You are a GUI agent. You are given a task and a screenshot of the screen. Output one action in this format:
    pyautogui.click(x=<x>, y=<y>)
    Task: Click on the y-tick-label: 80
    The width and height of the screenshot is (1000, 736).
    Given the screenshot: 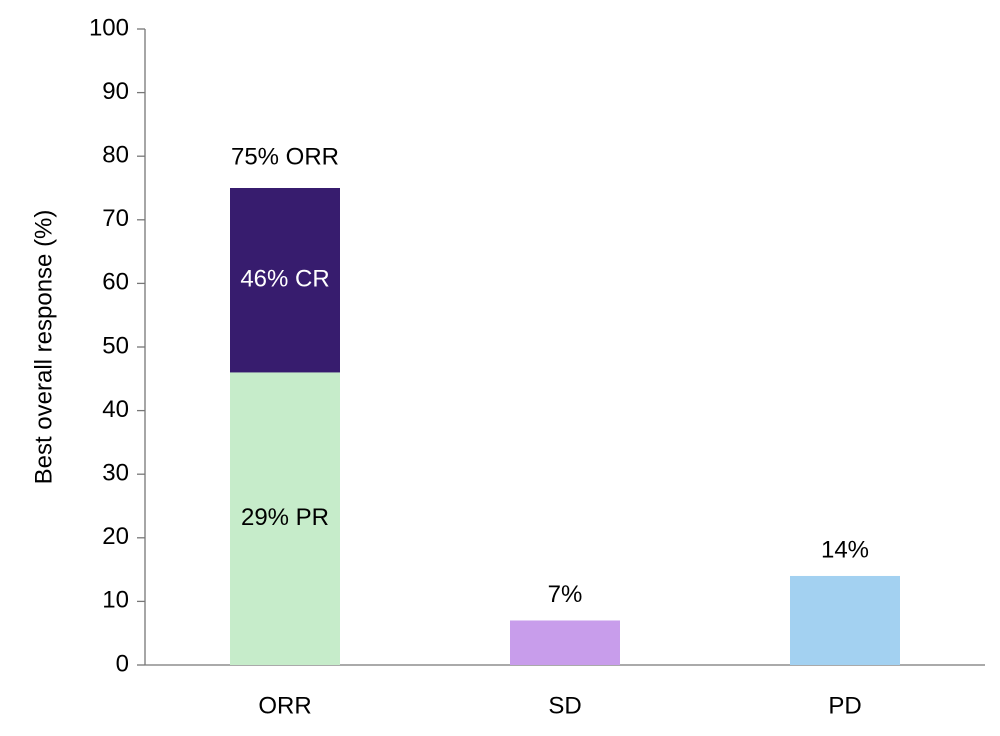 What is the action you would take?
    pyautogui.click(x=115, y=155)
    